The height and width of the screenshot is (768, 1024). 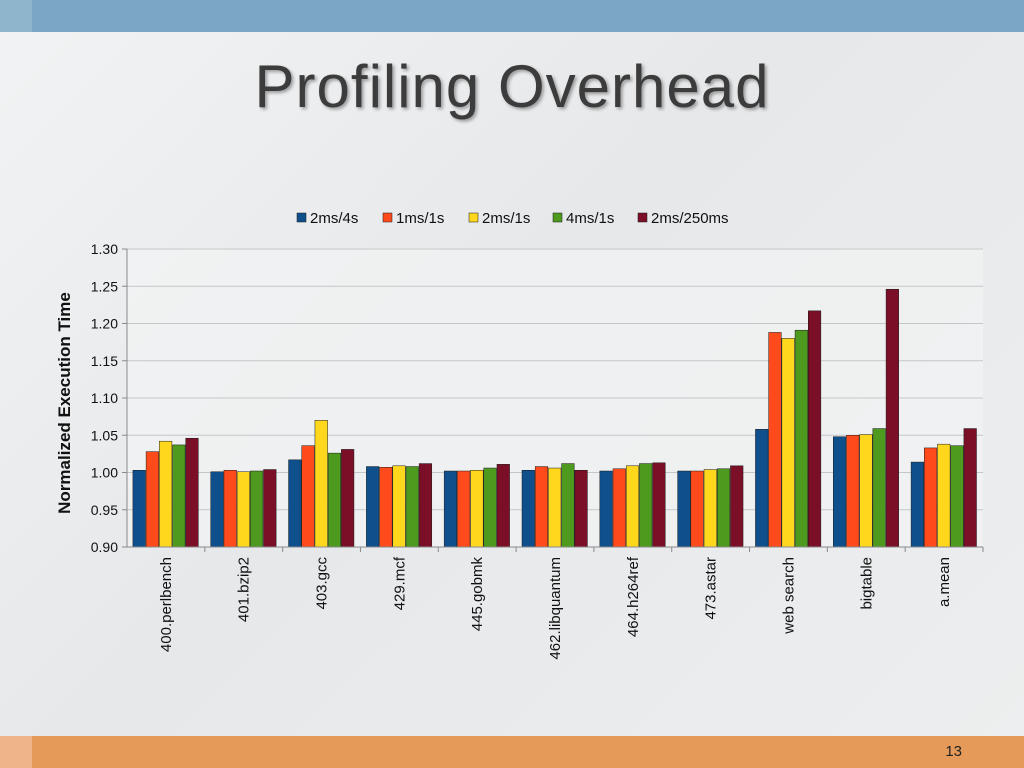 What do you see at coordinates (581, 509) in the screenshot?
I see `bar-2ms-250ms-462-libquantum` at bounding box center [581, 509].